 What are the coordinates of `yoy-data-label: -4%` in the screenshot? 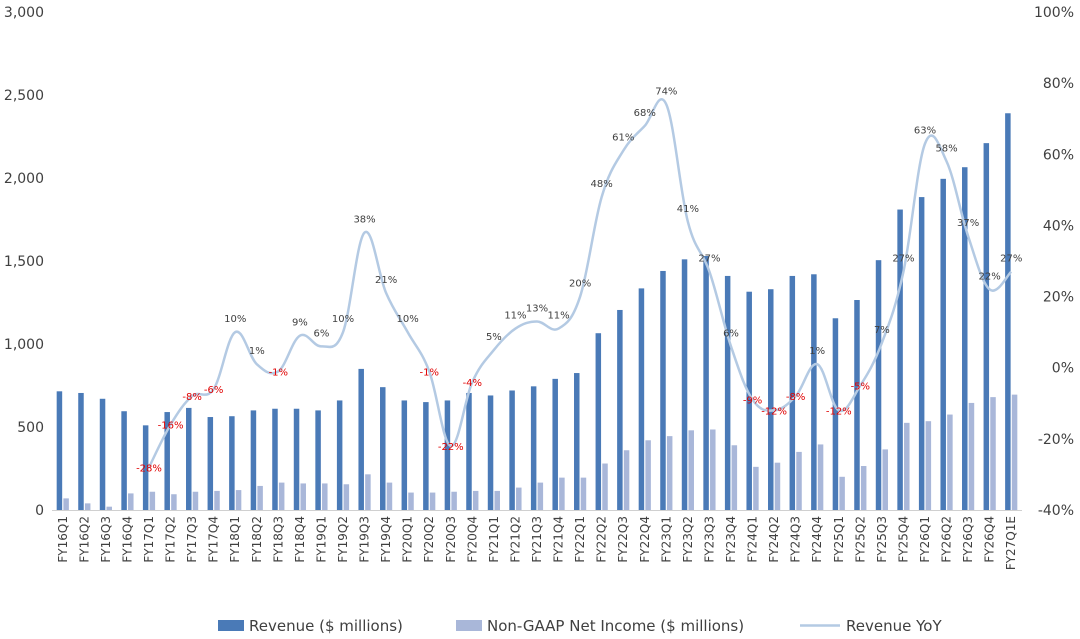 It's located at (472, 383).